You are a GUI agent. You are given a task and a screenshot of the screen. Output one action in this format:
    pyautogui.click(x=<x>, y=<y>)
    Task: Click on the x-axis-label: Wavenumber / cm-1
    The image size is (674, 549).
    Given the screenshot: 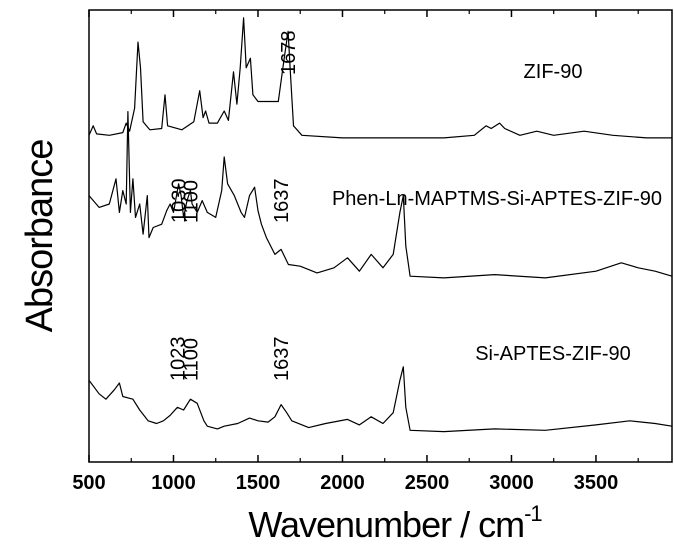 What is the action you would take?
    pyautogui.click(x=395, y=523)
    